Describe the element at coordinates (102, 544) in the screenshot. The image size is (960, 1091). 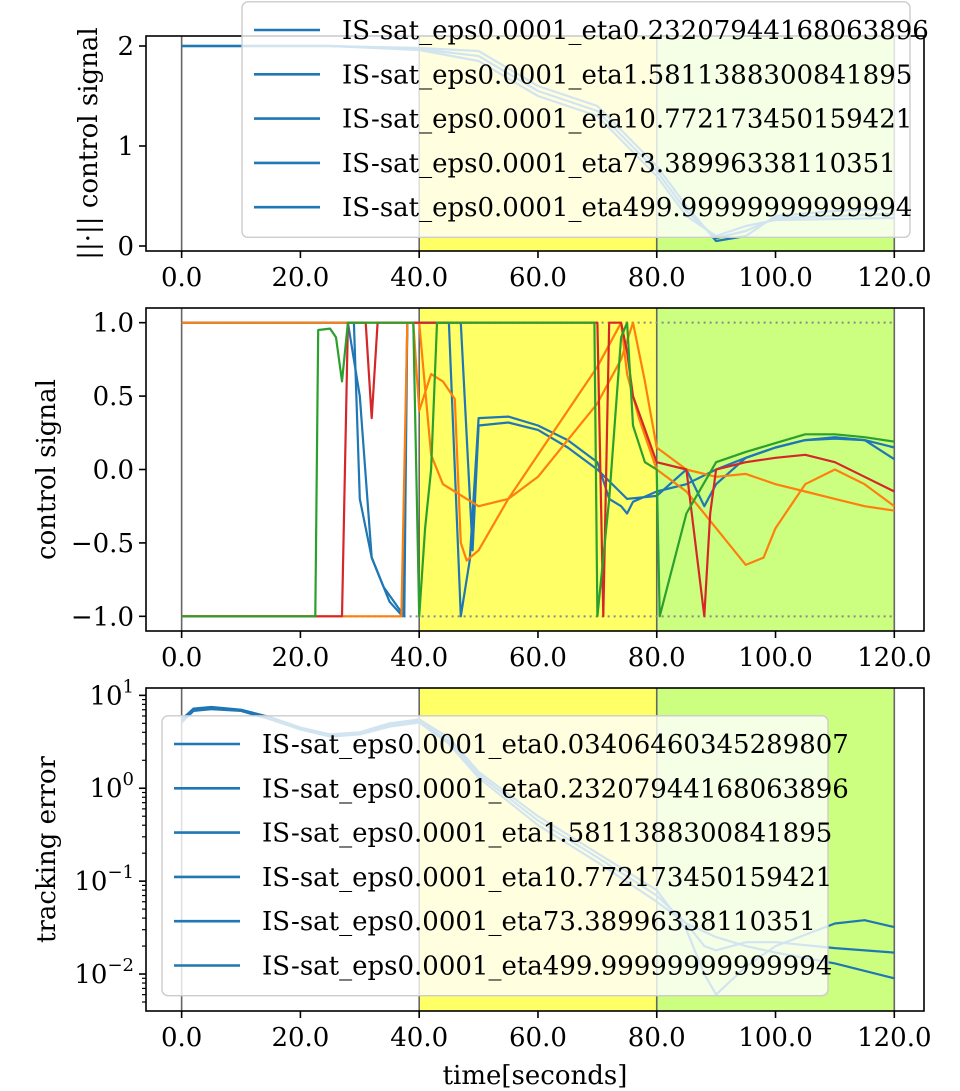
I see `control-ytick-label-3: −0.5` at that location.